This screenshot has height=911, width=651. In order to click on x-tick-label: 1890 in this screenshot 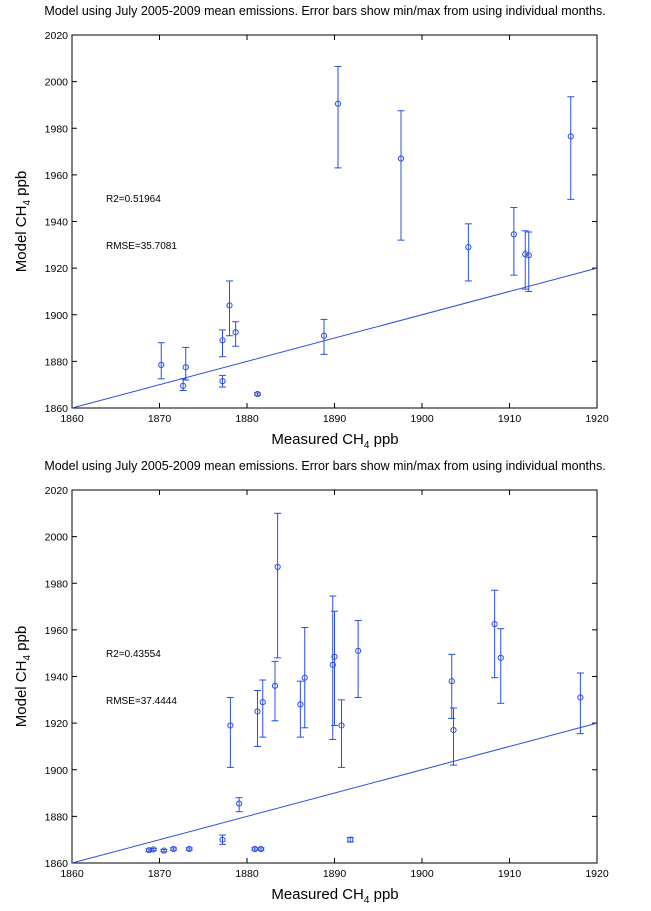, I will do `click(335, 419)`.